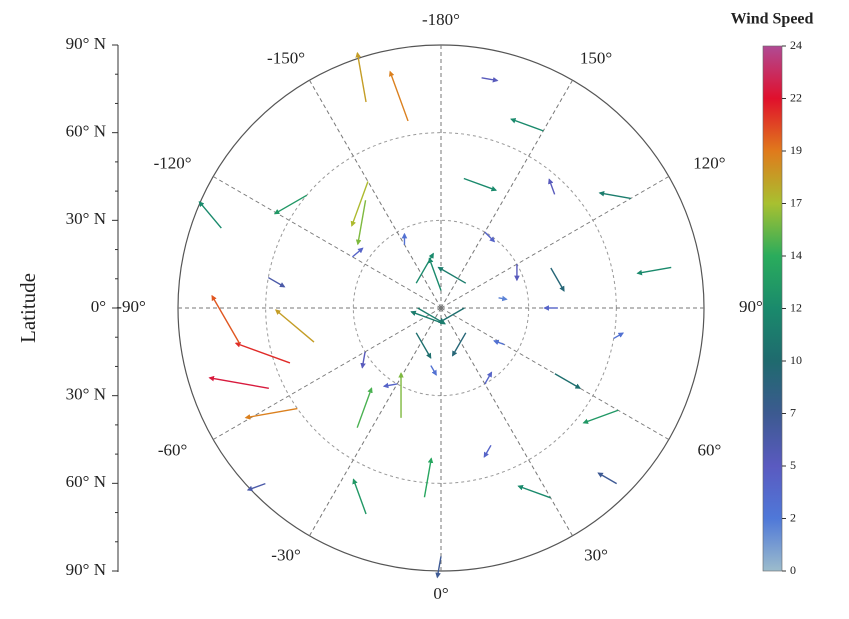  I want to click on lon-tick-label: -180°, so click(441, 19).